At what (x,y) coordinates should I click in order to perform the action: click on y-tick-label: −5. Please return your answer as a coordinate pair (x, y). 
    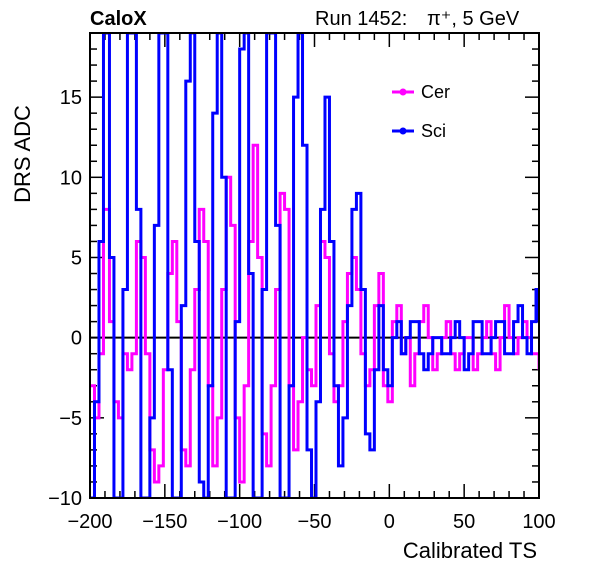
    Looking at the image, I should click on (70, 419).